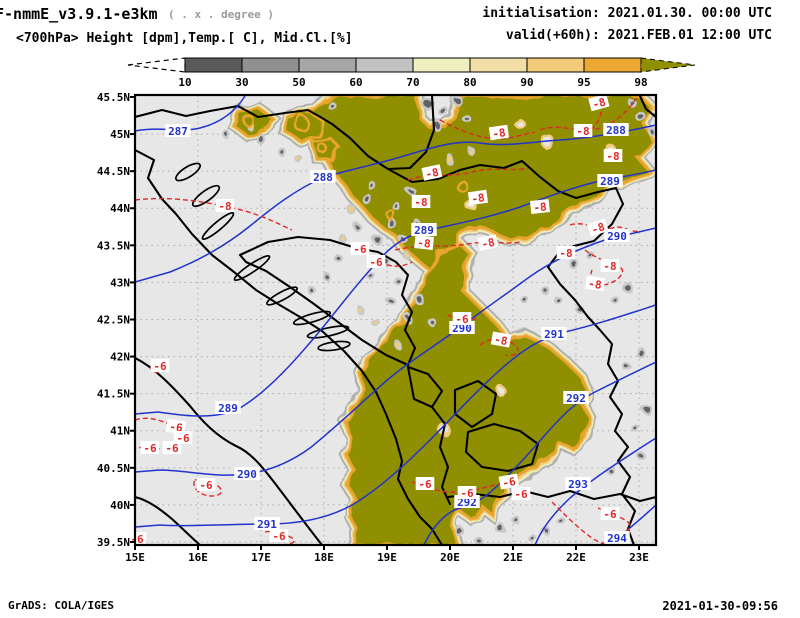  Describe the element at coordinates (412, 82) in the screenshot. I see `colorbar-tick-labels: 10 30 50 60 70 80 90 95 98` at that location.